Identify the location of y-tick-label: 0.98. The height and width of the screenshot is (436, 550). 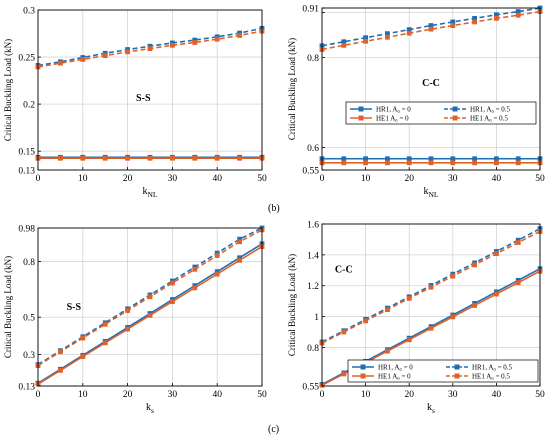
(26, 230).